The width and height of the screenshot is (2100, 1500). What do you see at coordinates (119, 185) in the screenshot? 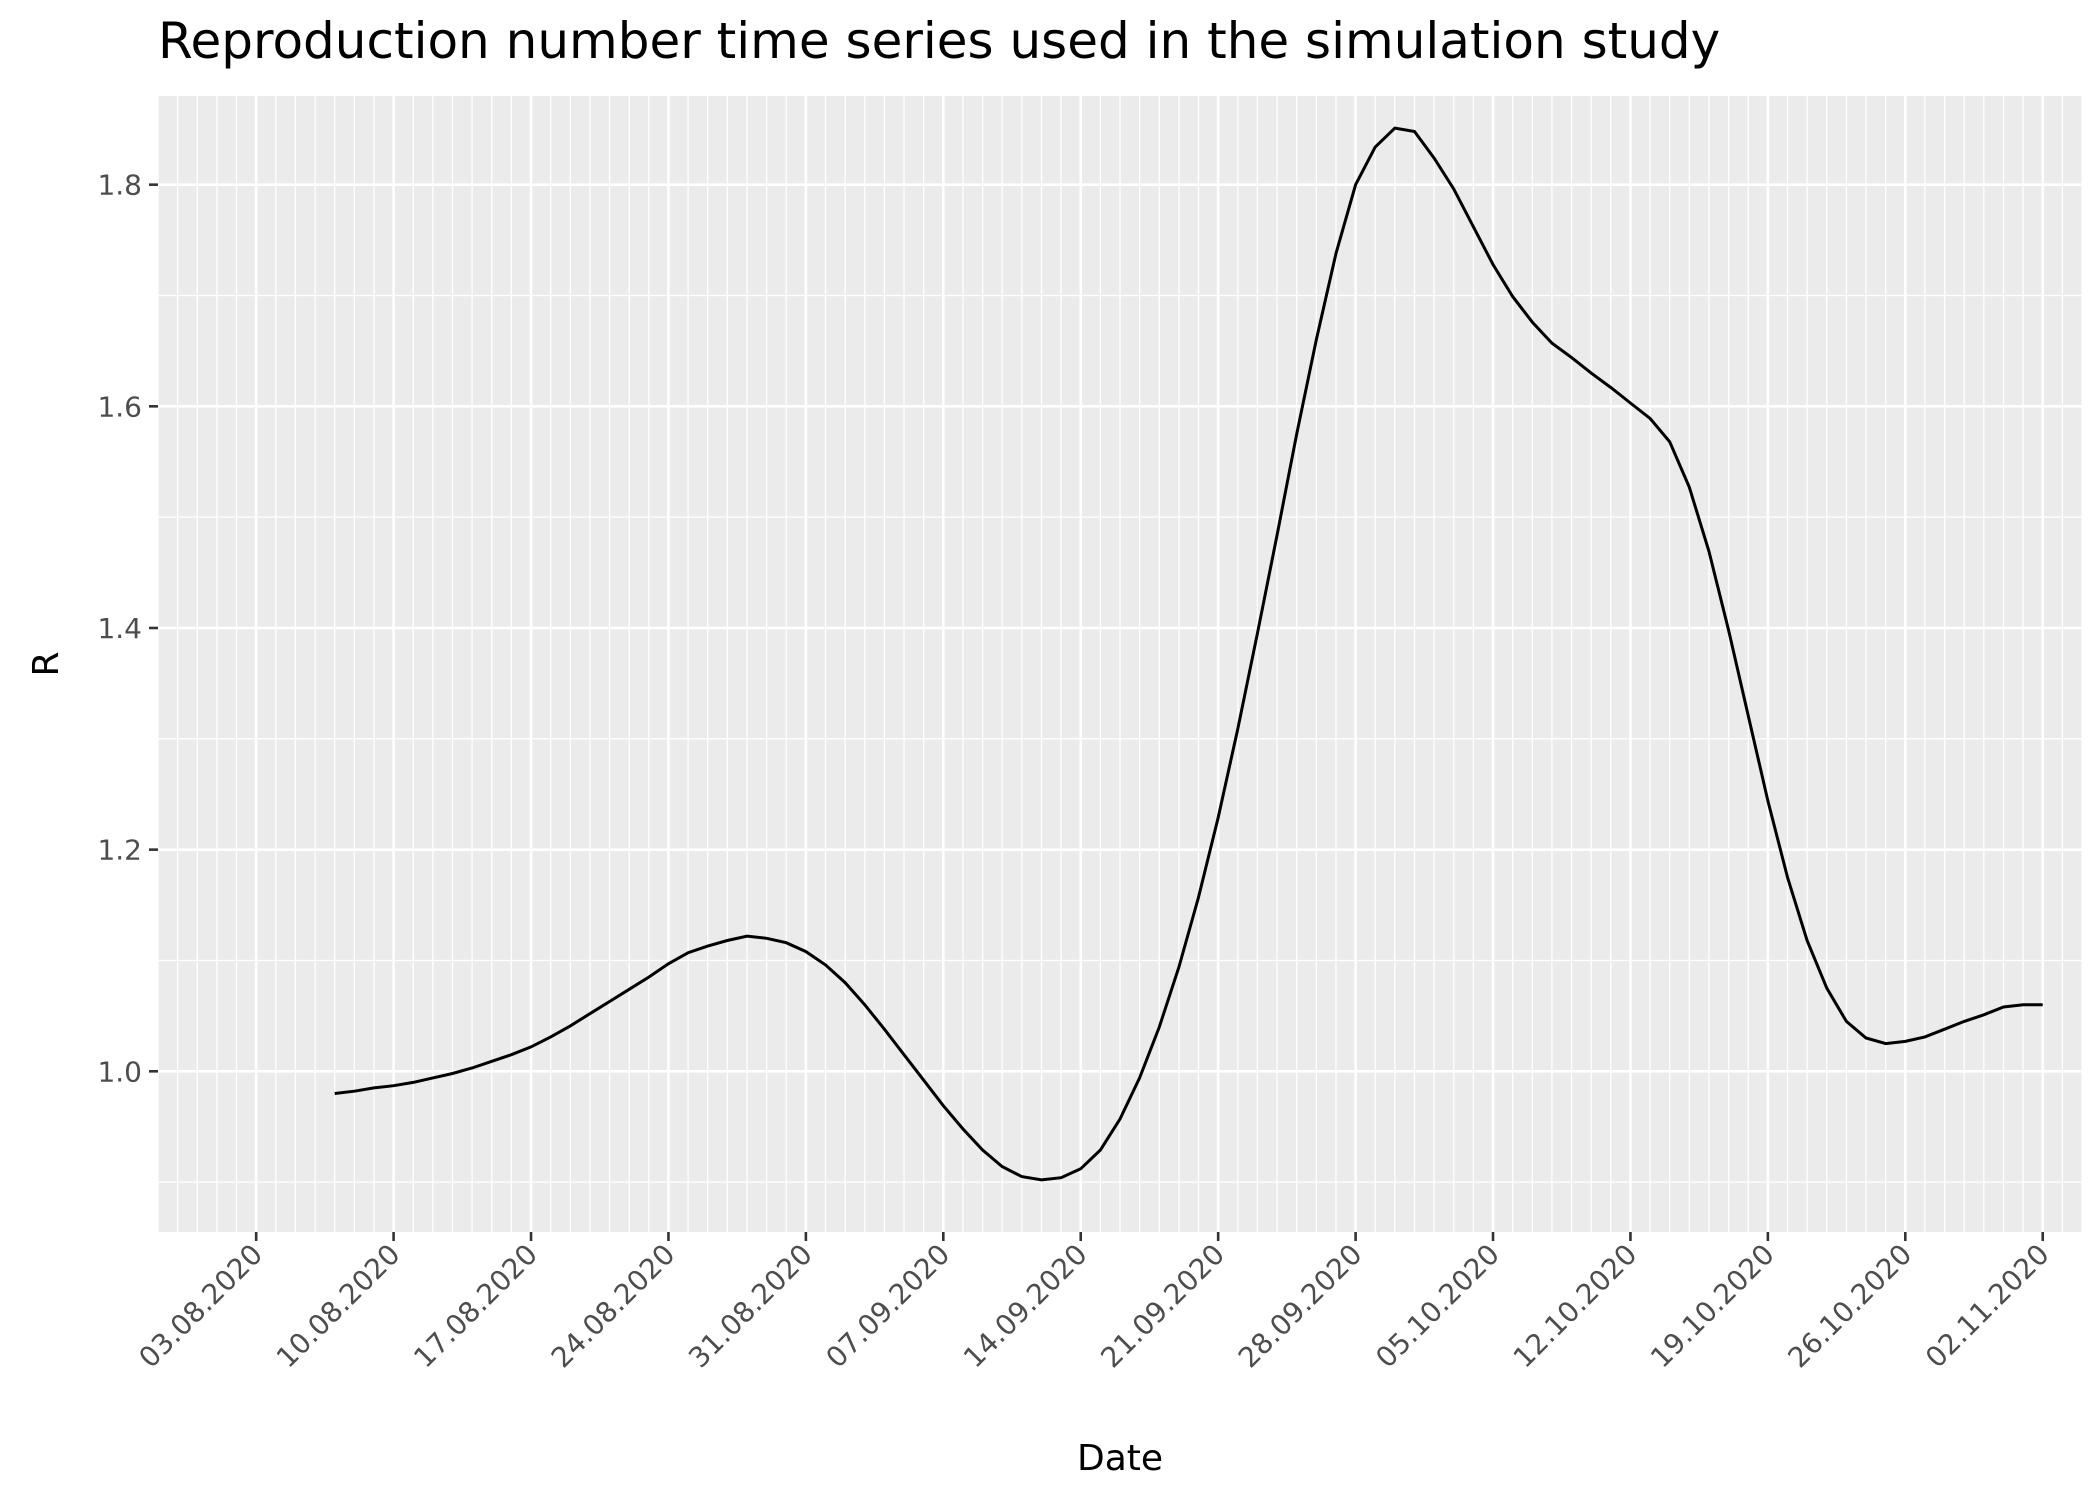
I see `y-tick-label: 1.8` at bounding box center [119, 185].